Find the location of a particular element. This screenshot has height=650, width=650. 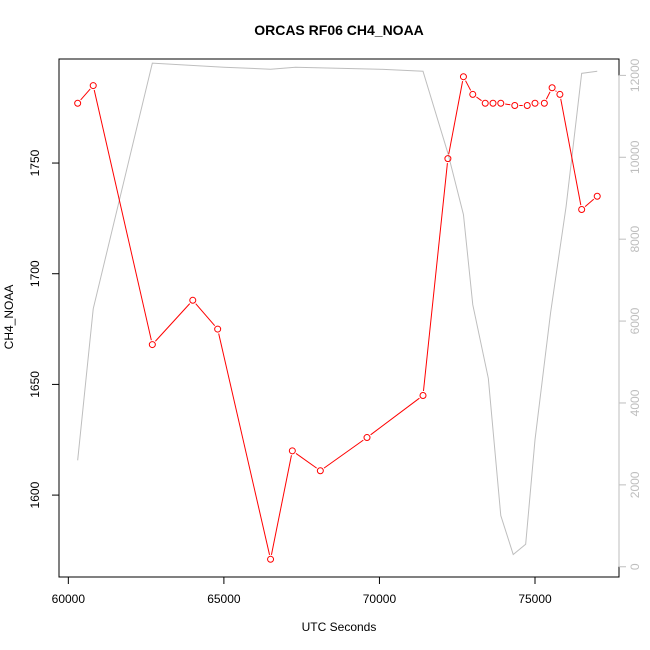

y2-tick-label: 2000 is located at coordinates (635, 484).